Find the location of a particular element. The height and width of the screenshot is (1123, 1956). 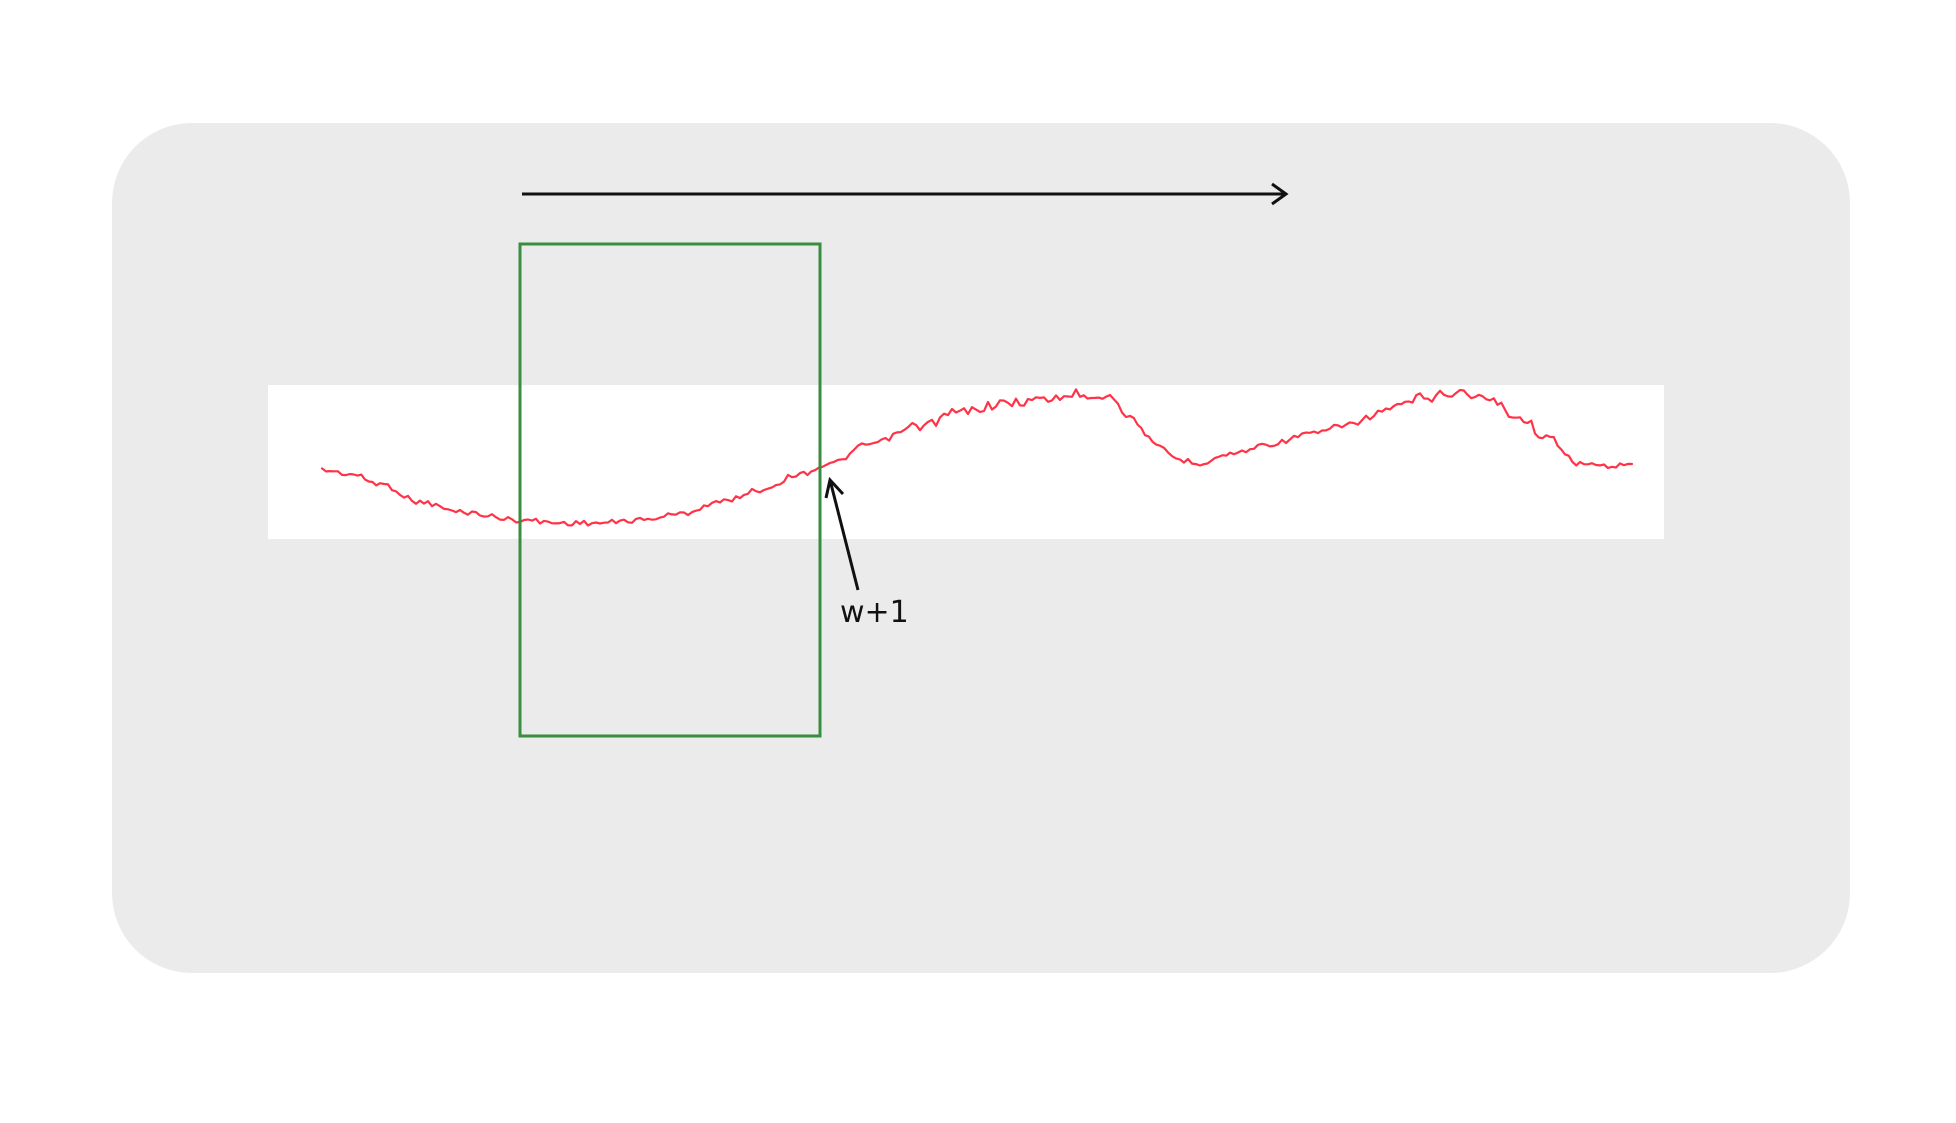

window-label: w+1 is located at coordinates (874, 612).